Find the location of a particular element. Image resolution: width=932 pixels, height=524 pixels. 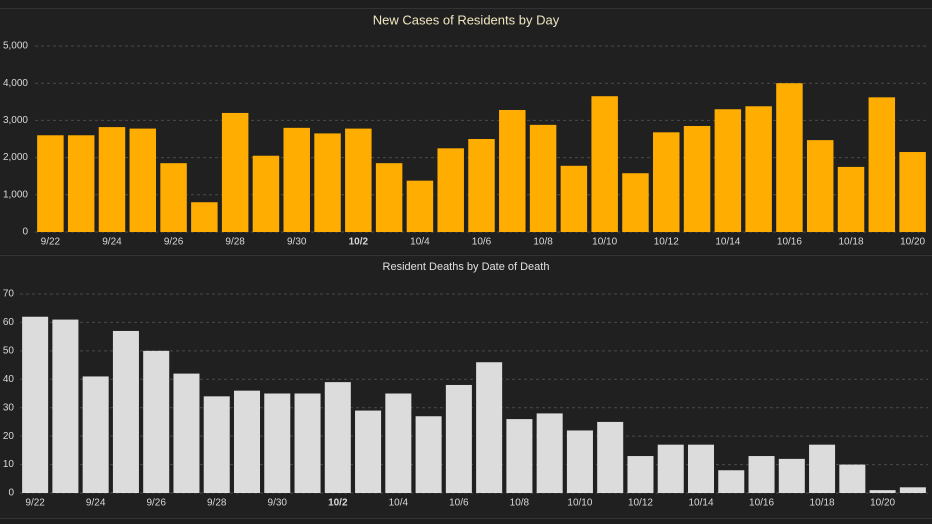

y-tick-label: 5,000 is located at coordinates (15, 46).